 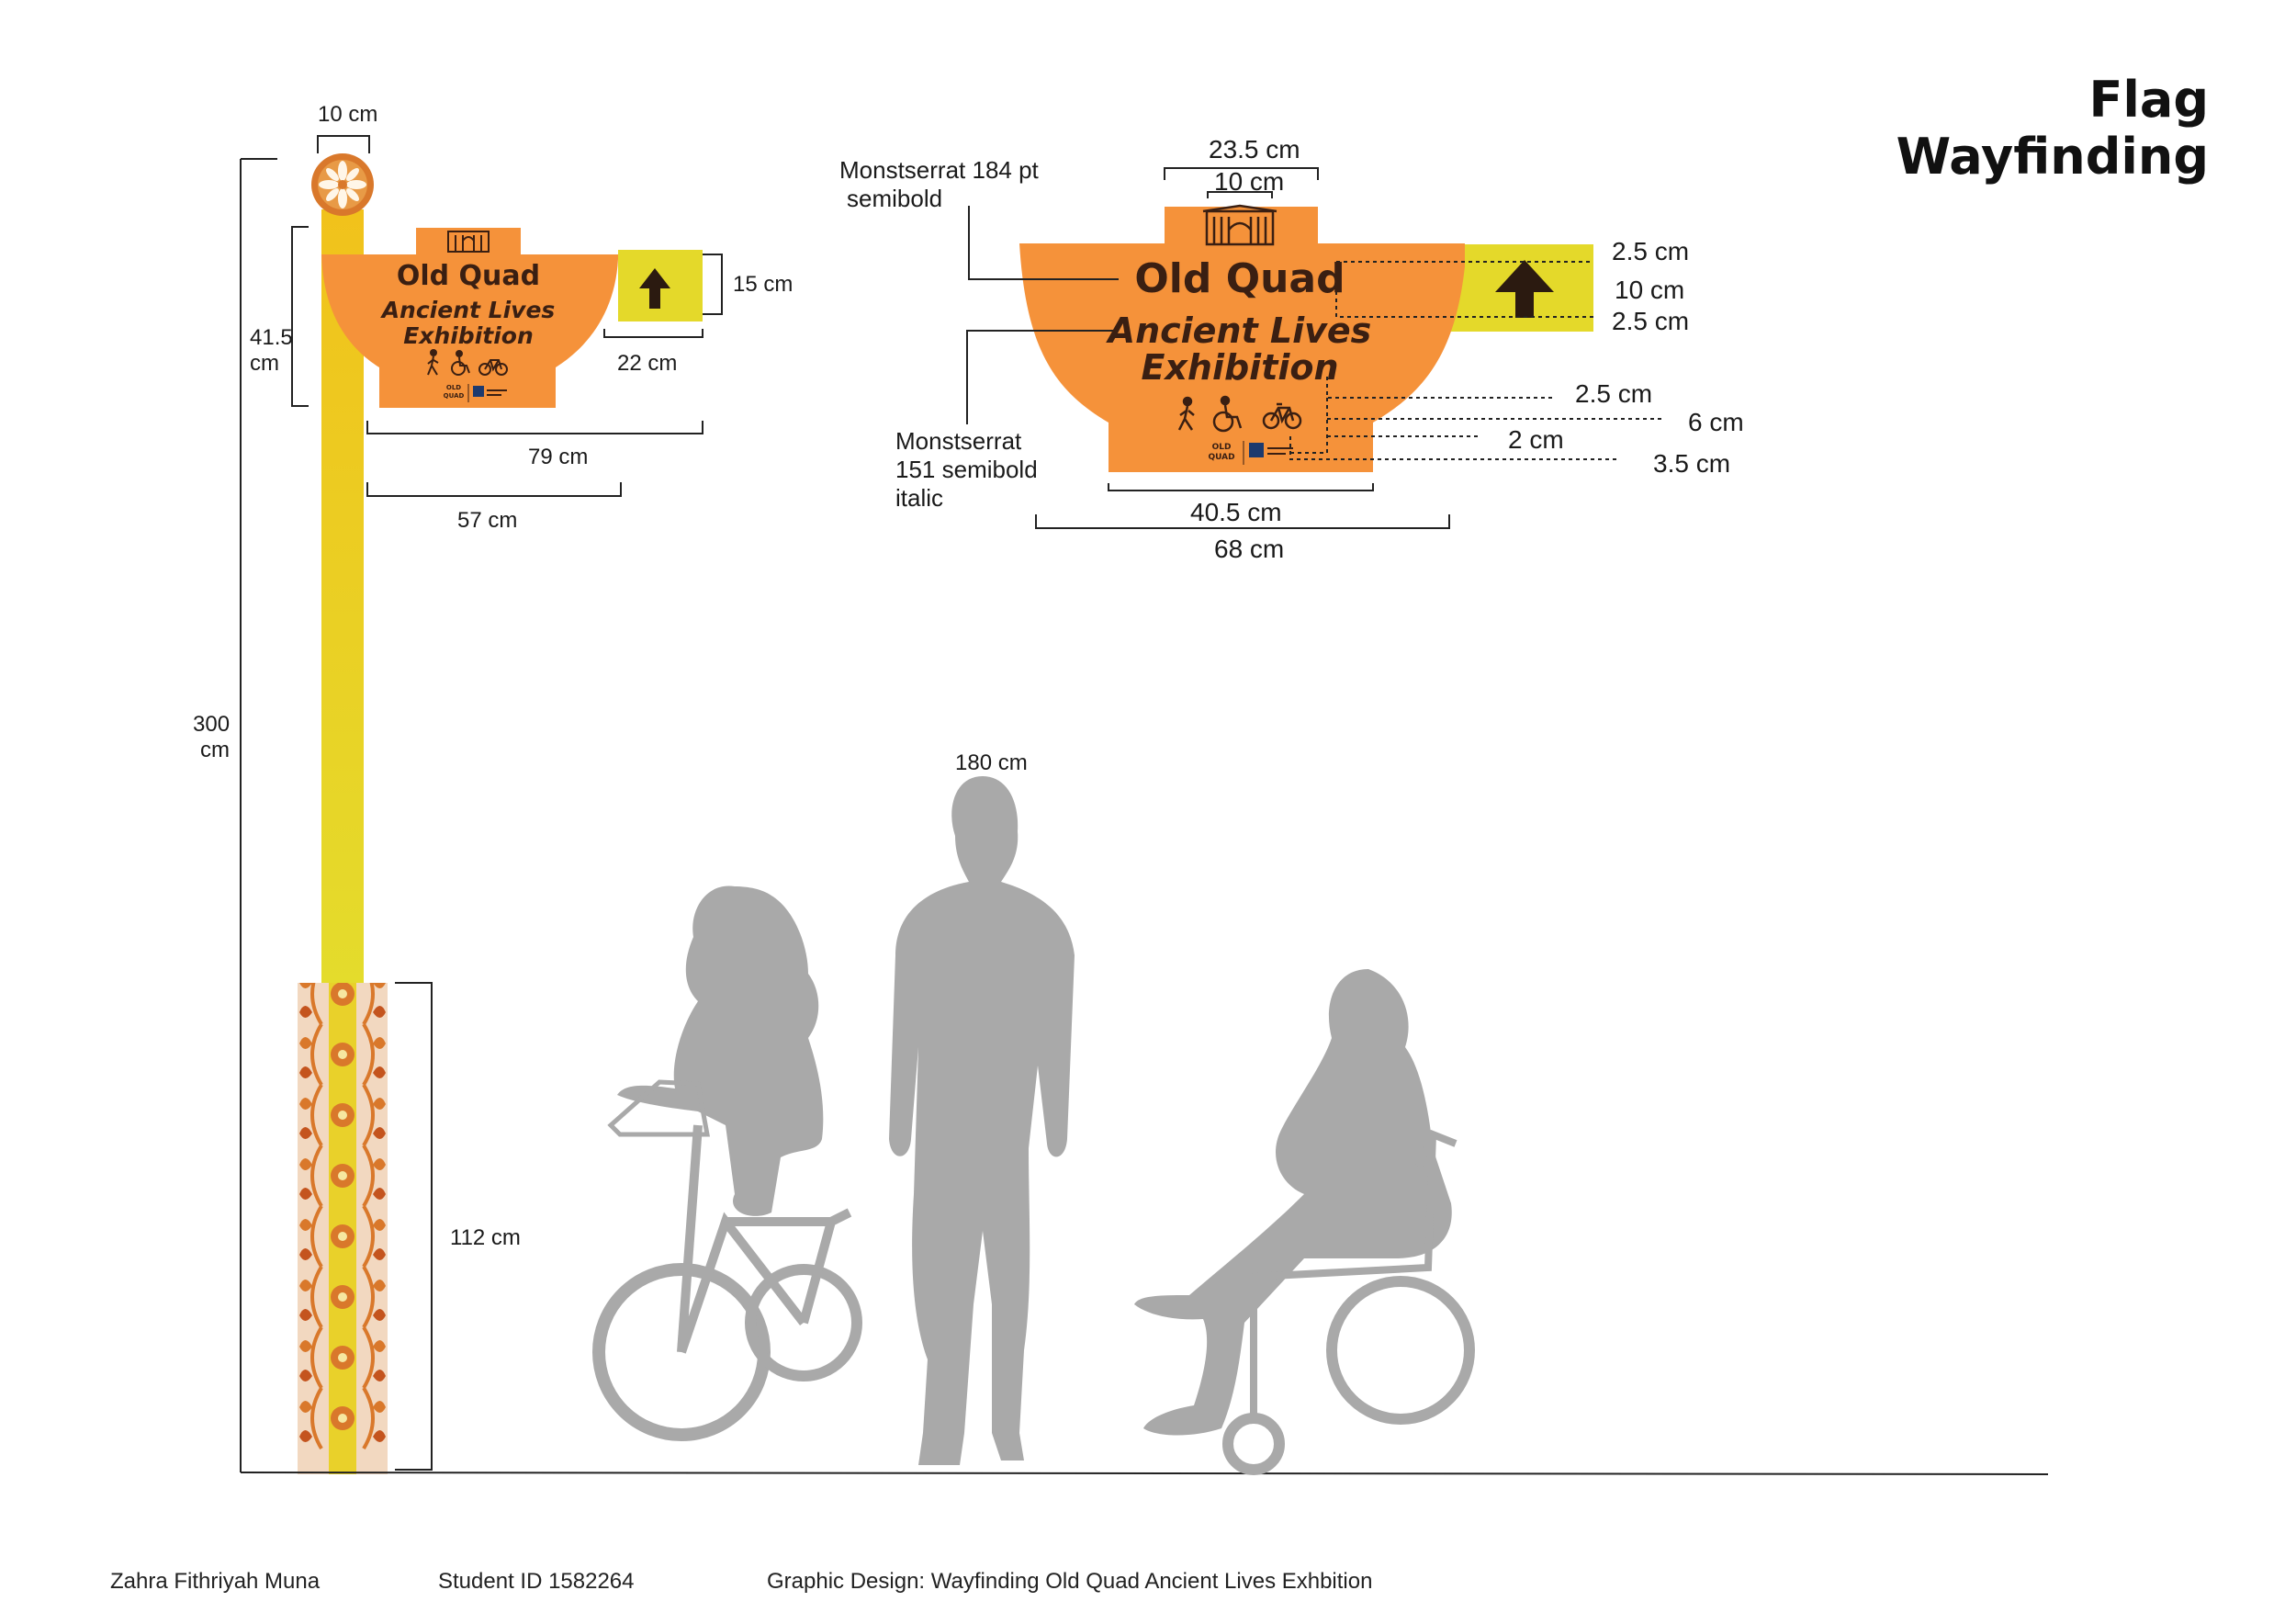 I want to click on footer-student-id: Student ID 1582264, so click(x=536, y=1581).